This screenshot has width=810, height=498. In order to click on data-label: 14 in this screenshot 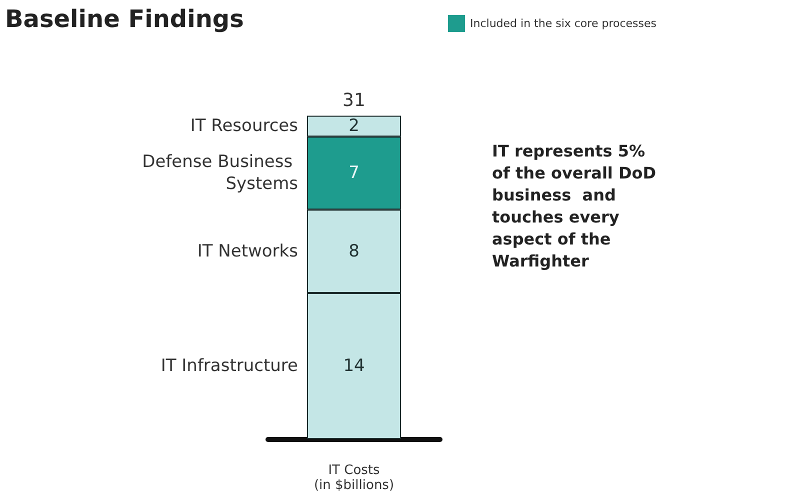, I will do `click(354, 366)`.